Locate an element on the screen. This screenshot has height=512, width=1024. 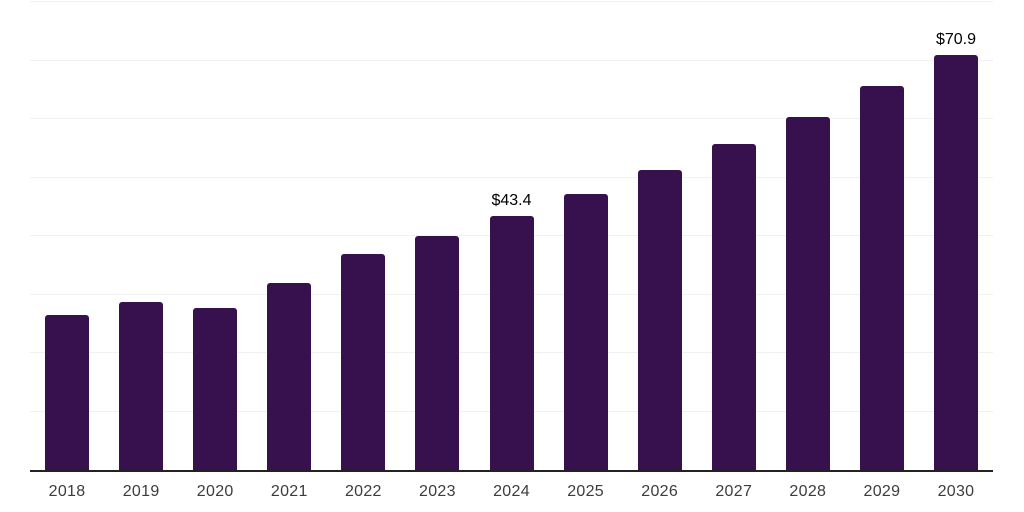
bar-2021 is located at coordinates (289, 376).